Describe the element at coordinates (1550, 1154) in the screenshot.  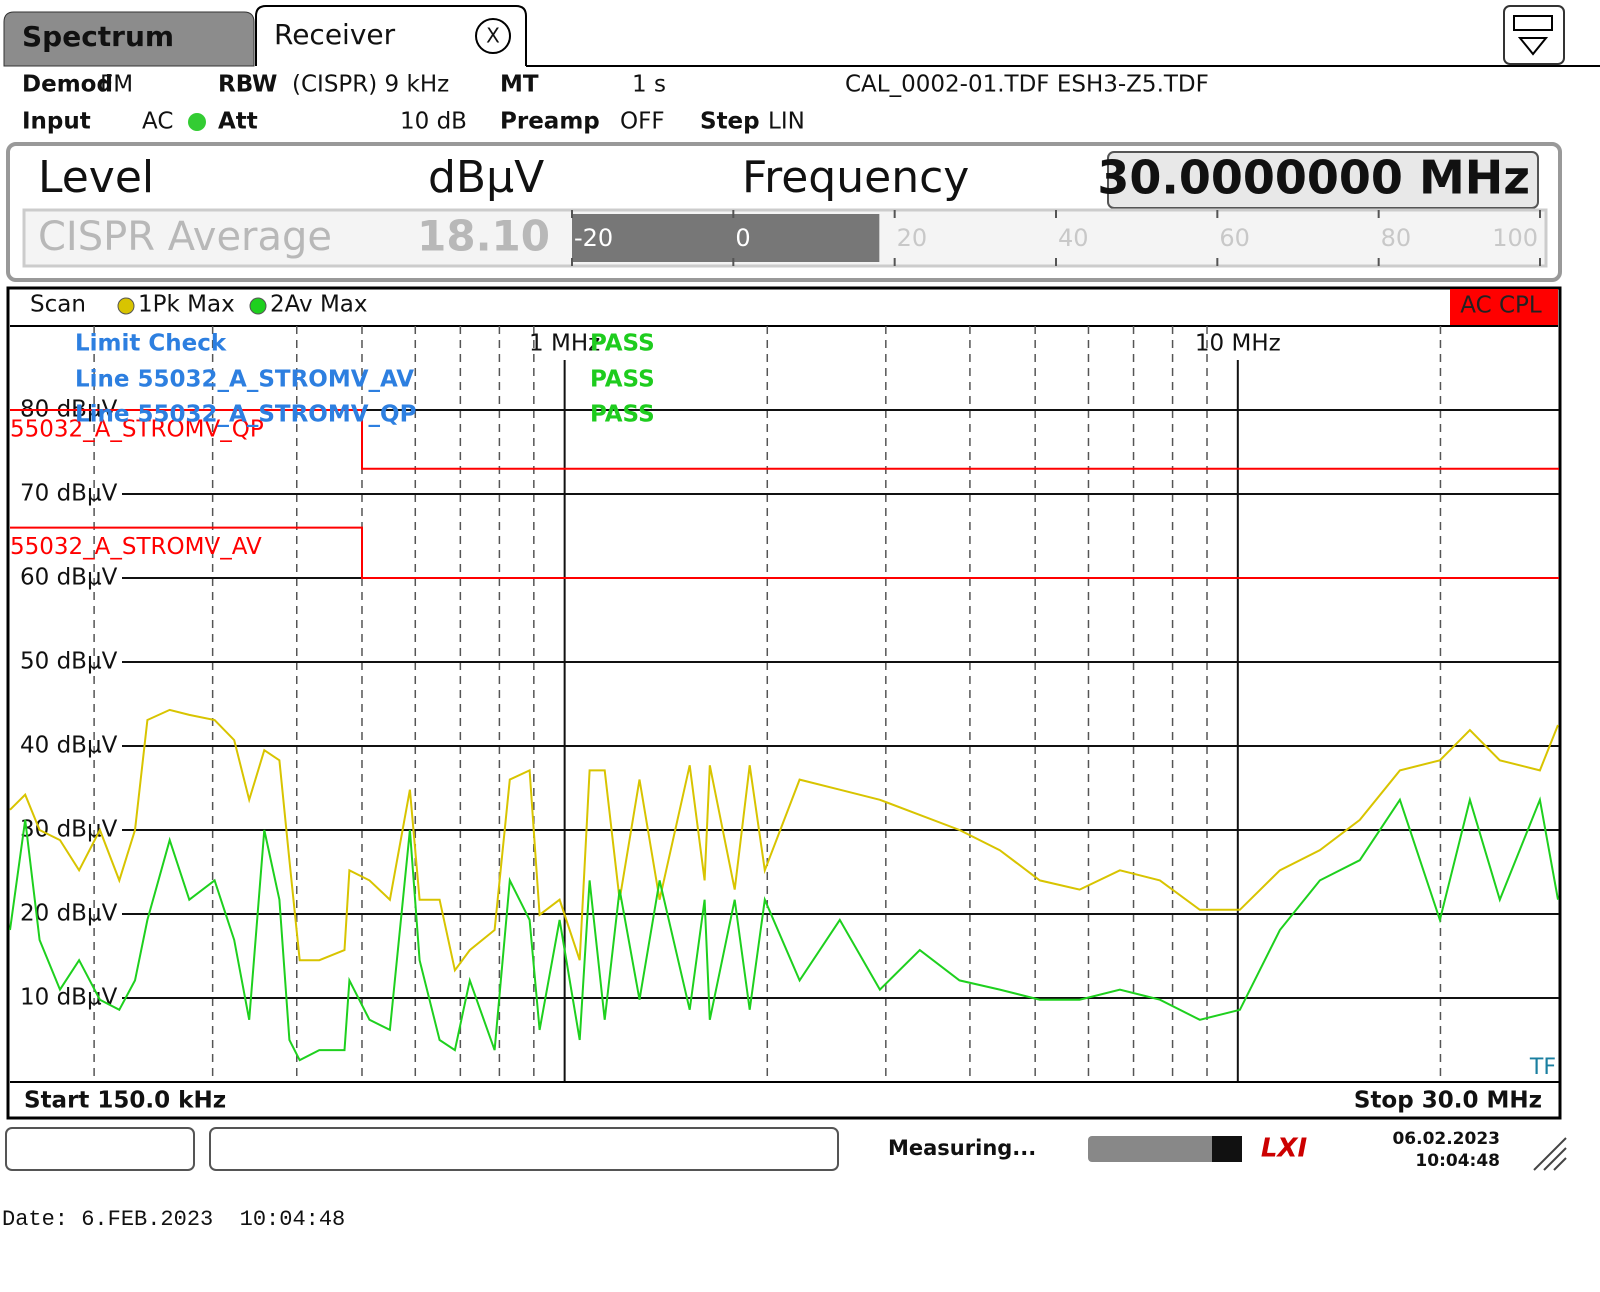
I see `resize-grip` at that location.